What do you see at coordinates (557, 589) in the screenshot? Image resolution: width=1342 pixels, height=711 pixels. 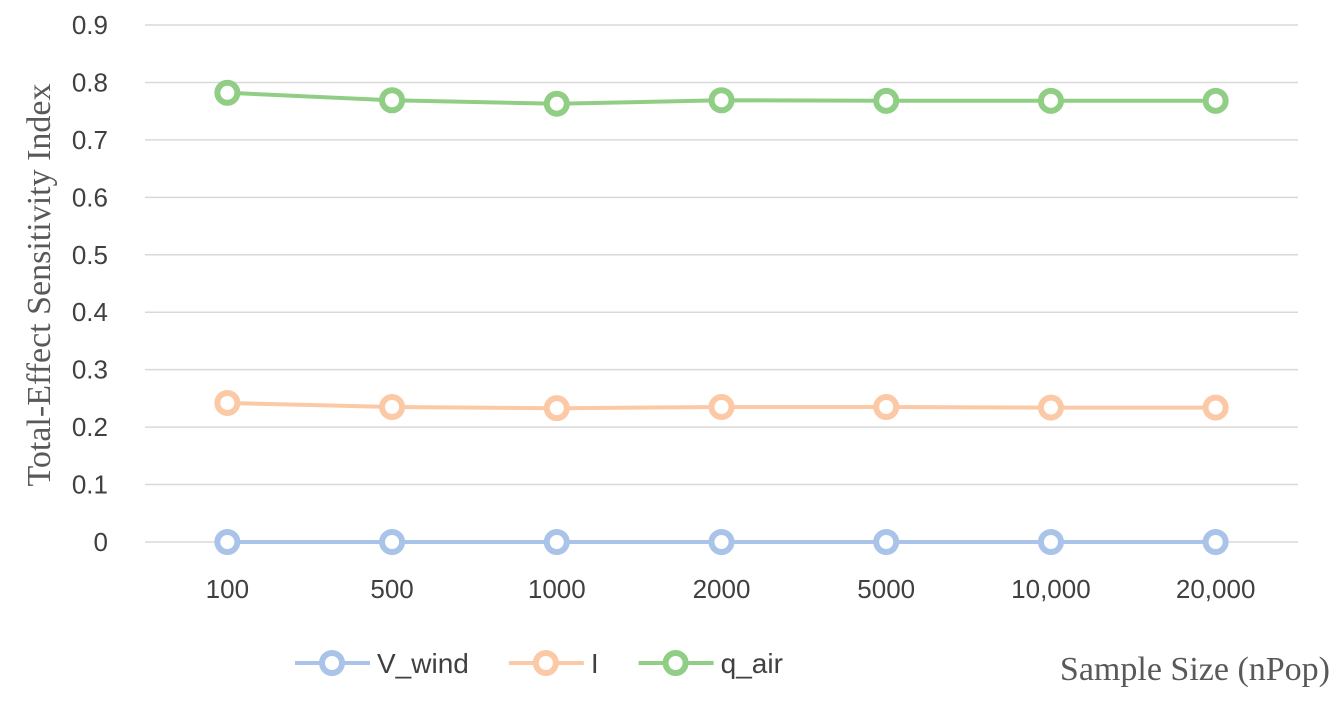 I see `x-tick-label: 1000` at bounding box center [557, 589].